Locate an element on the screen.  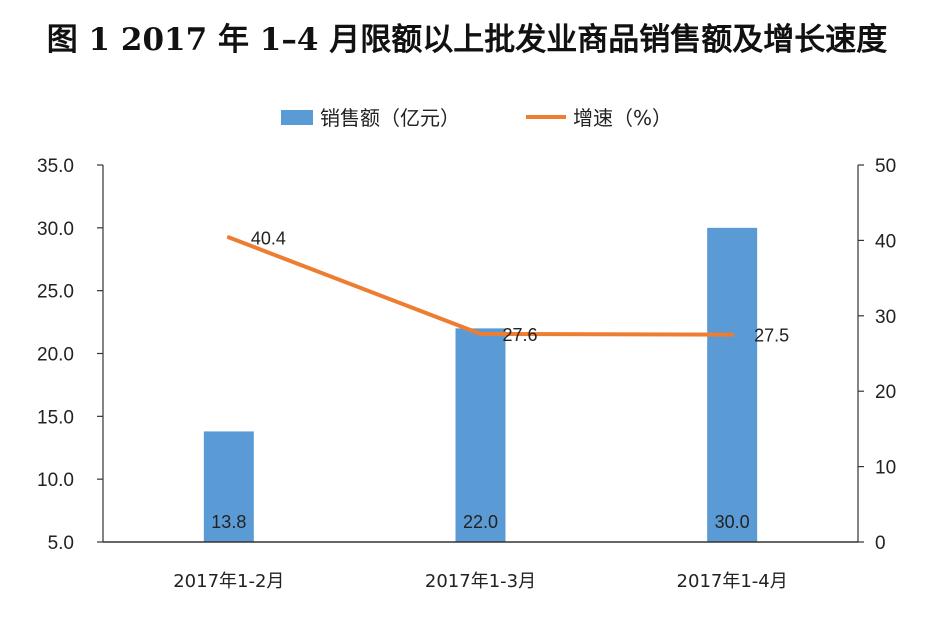
category-label: 2017年1-4月 is located at coordinates (732, 581).